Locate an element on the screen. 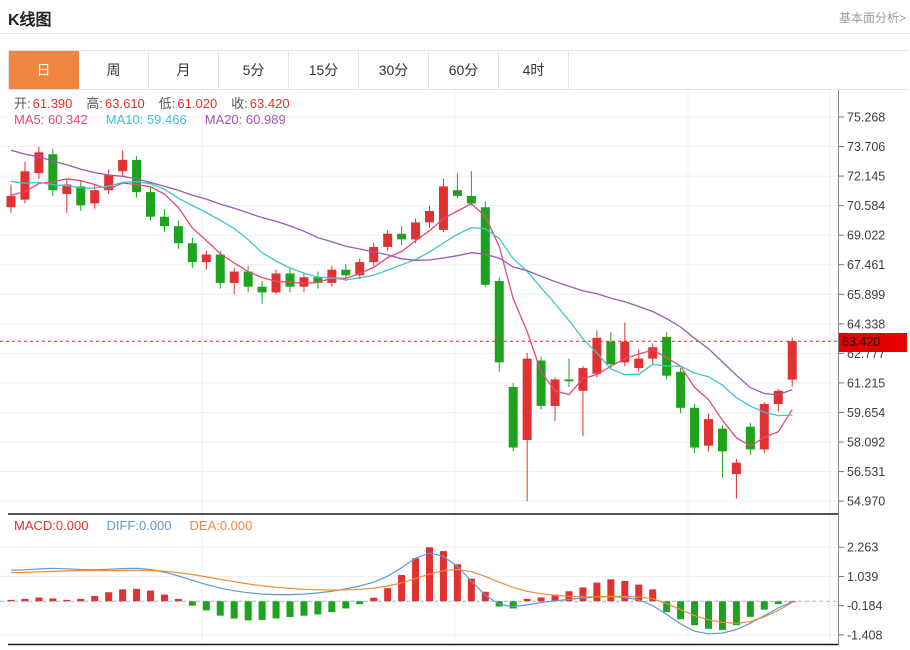 This screenshot has width=910, height=650. tab-4hour: 4时 is located at coordinates (534, 70).